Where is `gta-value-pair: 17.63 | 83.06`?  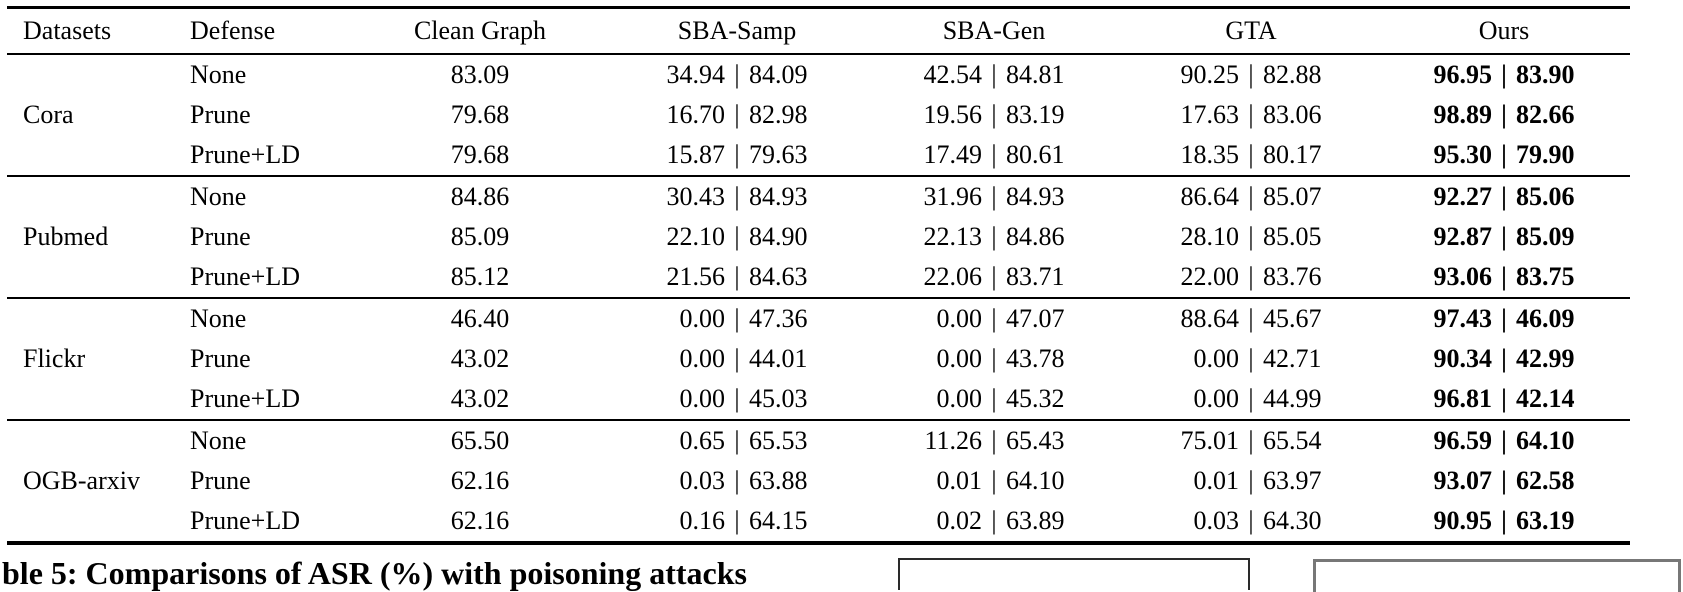
gta-value-pair: 17.63 | 83.06 is located at coordinates (1251, 115).